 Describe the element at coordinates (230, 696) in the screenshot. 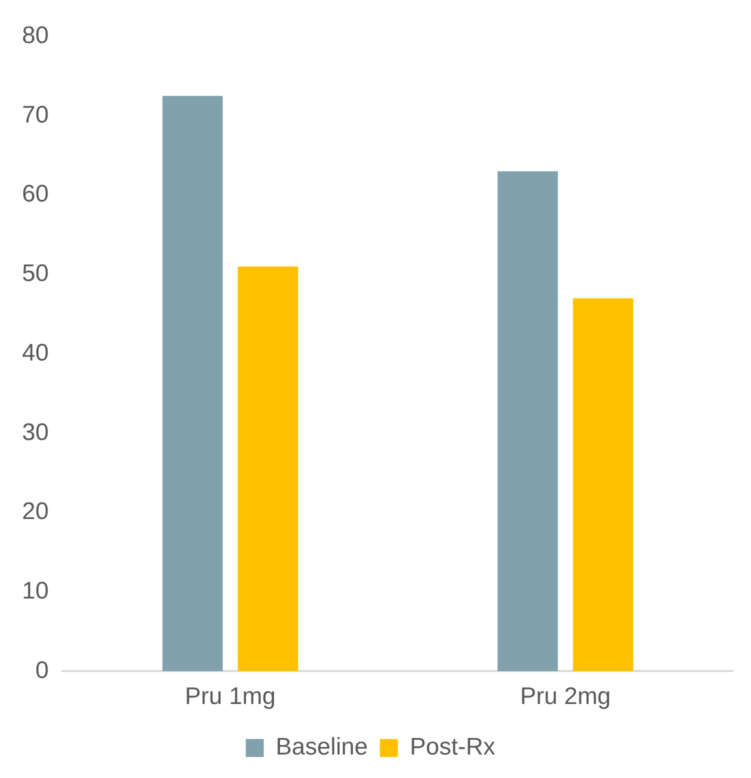

I see `x-tick-label: Pru 1mg` at that location.